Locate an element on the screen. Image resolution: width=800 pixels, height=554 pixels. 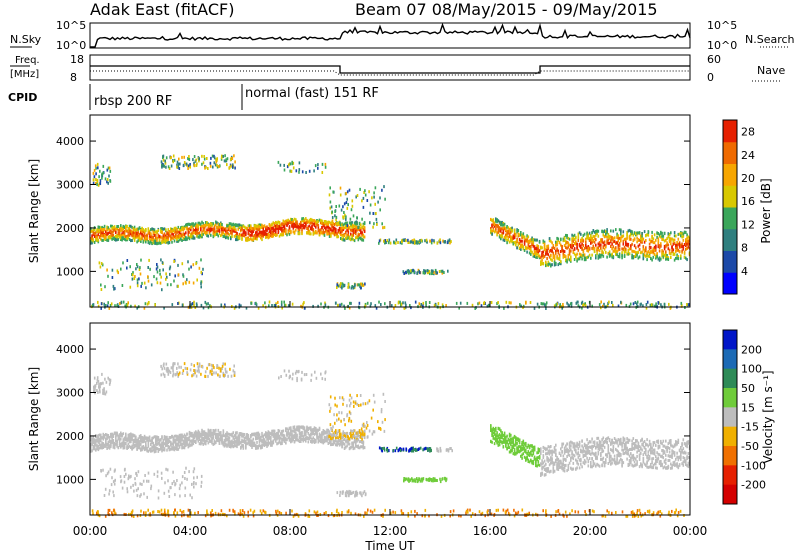
freq-tick-low: 8 is located at coordinates (73, 77).